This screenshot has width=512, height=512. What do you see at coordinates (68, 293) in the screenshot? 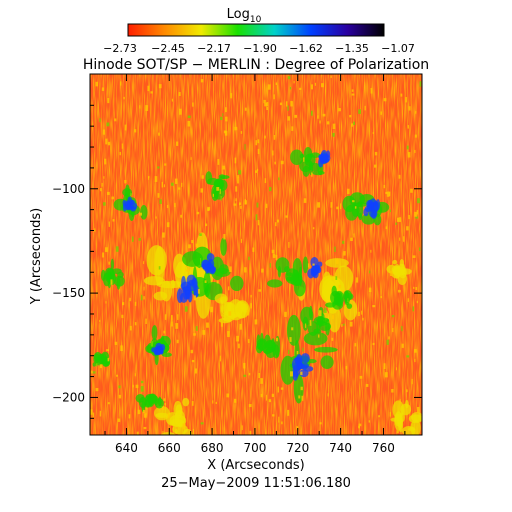
I see `y-tick-label: −150` at bounding box center [68, 293].